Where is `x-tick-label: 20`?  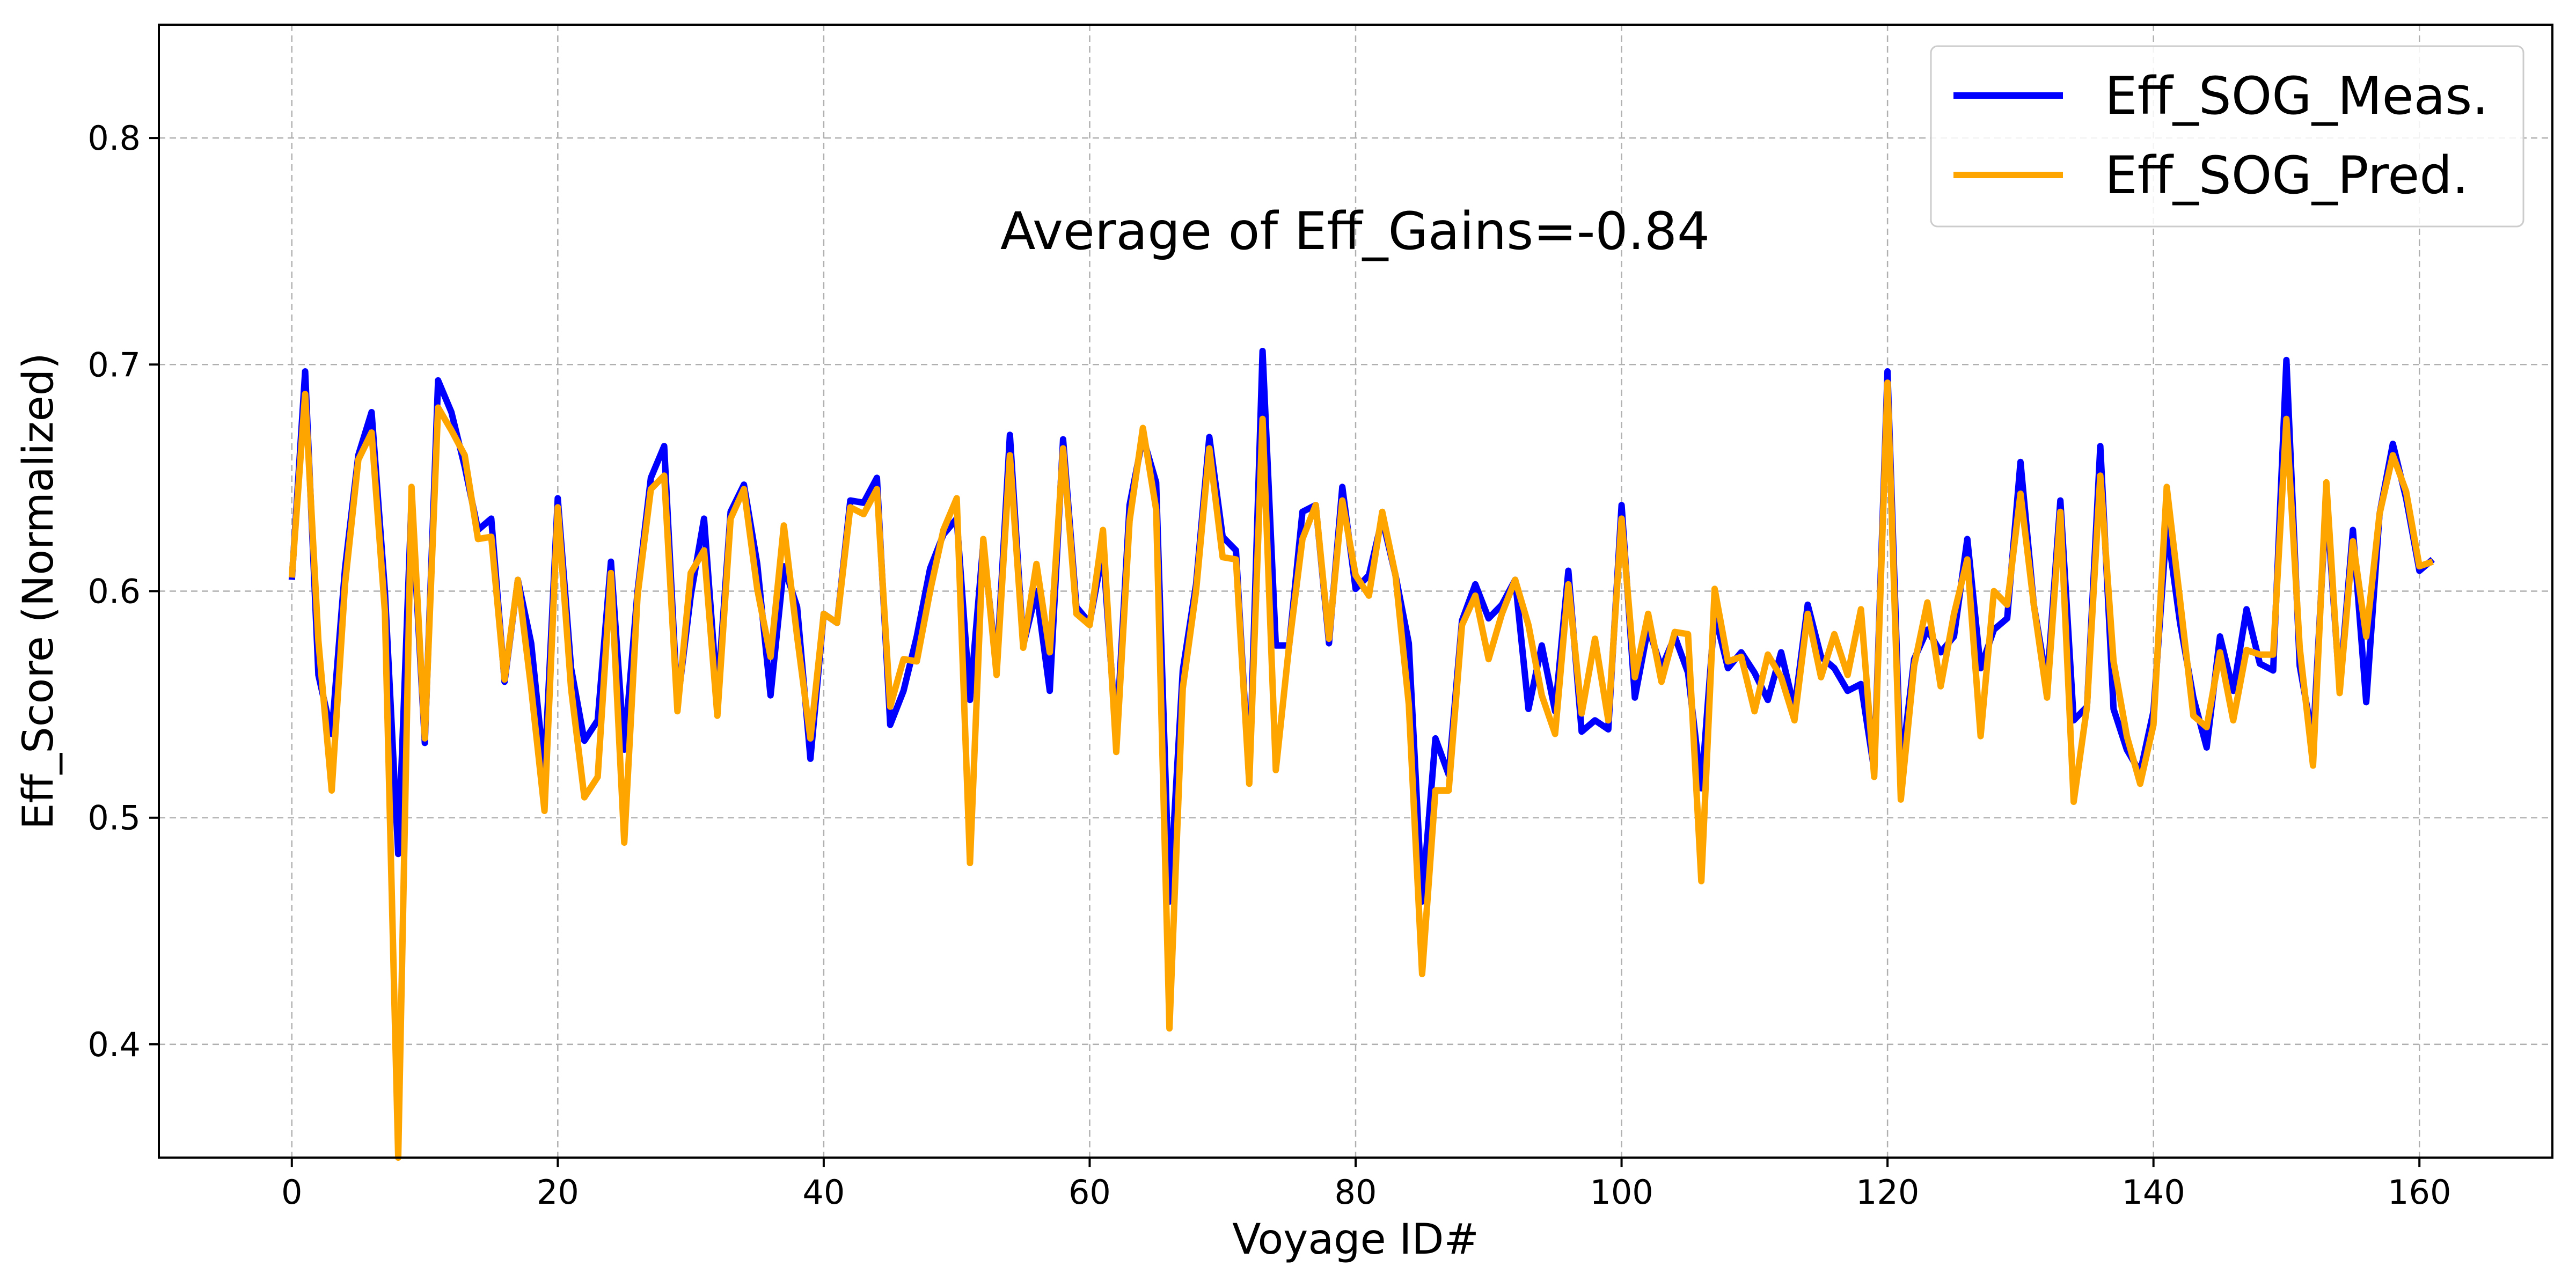 x-tick-label: 20 is located at coordinates (558, 1192).